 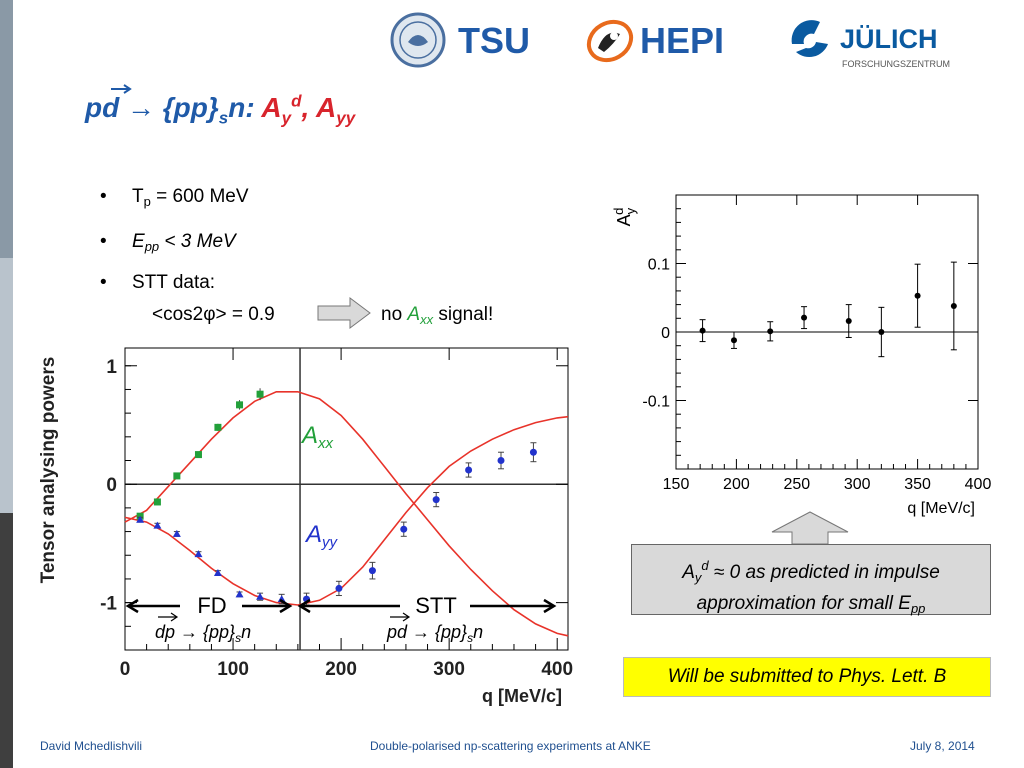 I want to click on submitted-note: Will be submitted to Phys. Lett. B, so click(x=807, y=677).